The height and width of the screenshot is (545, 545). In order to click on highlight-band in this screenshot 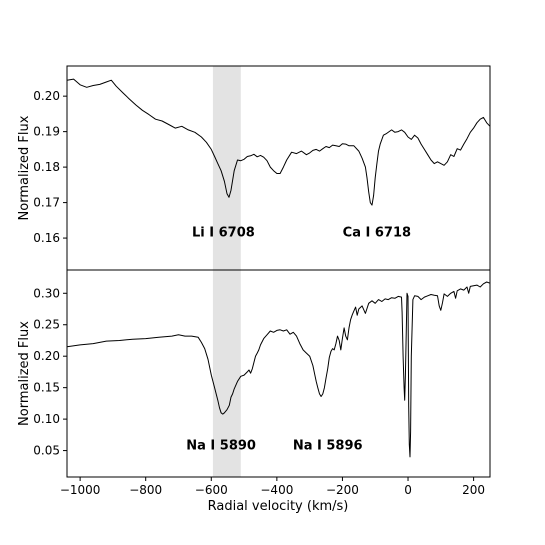, I will do `click(226, 271)`.